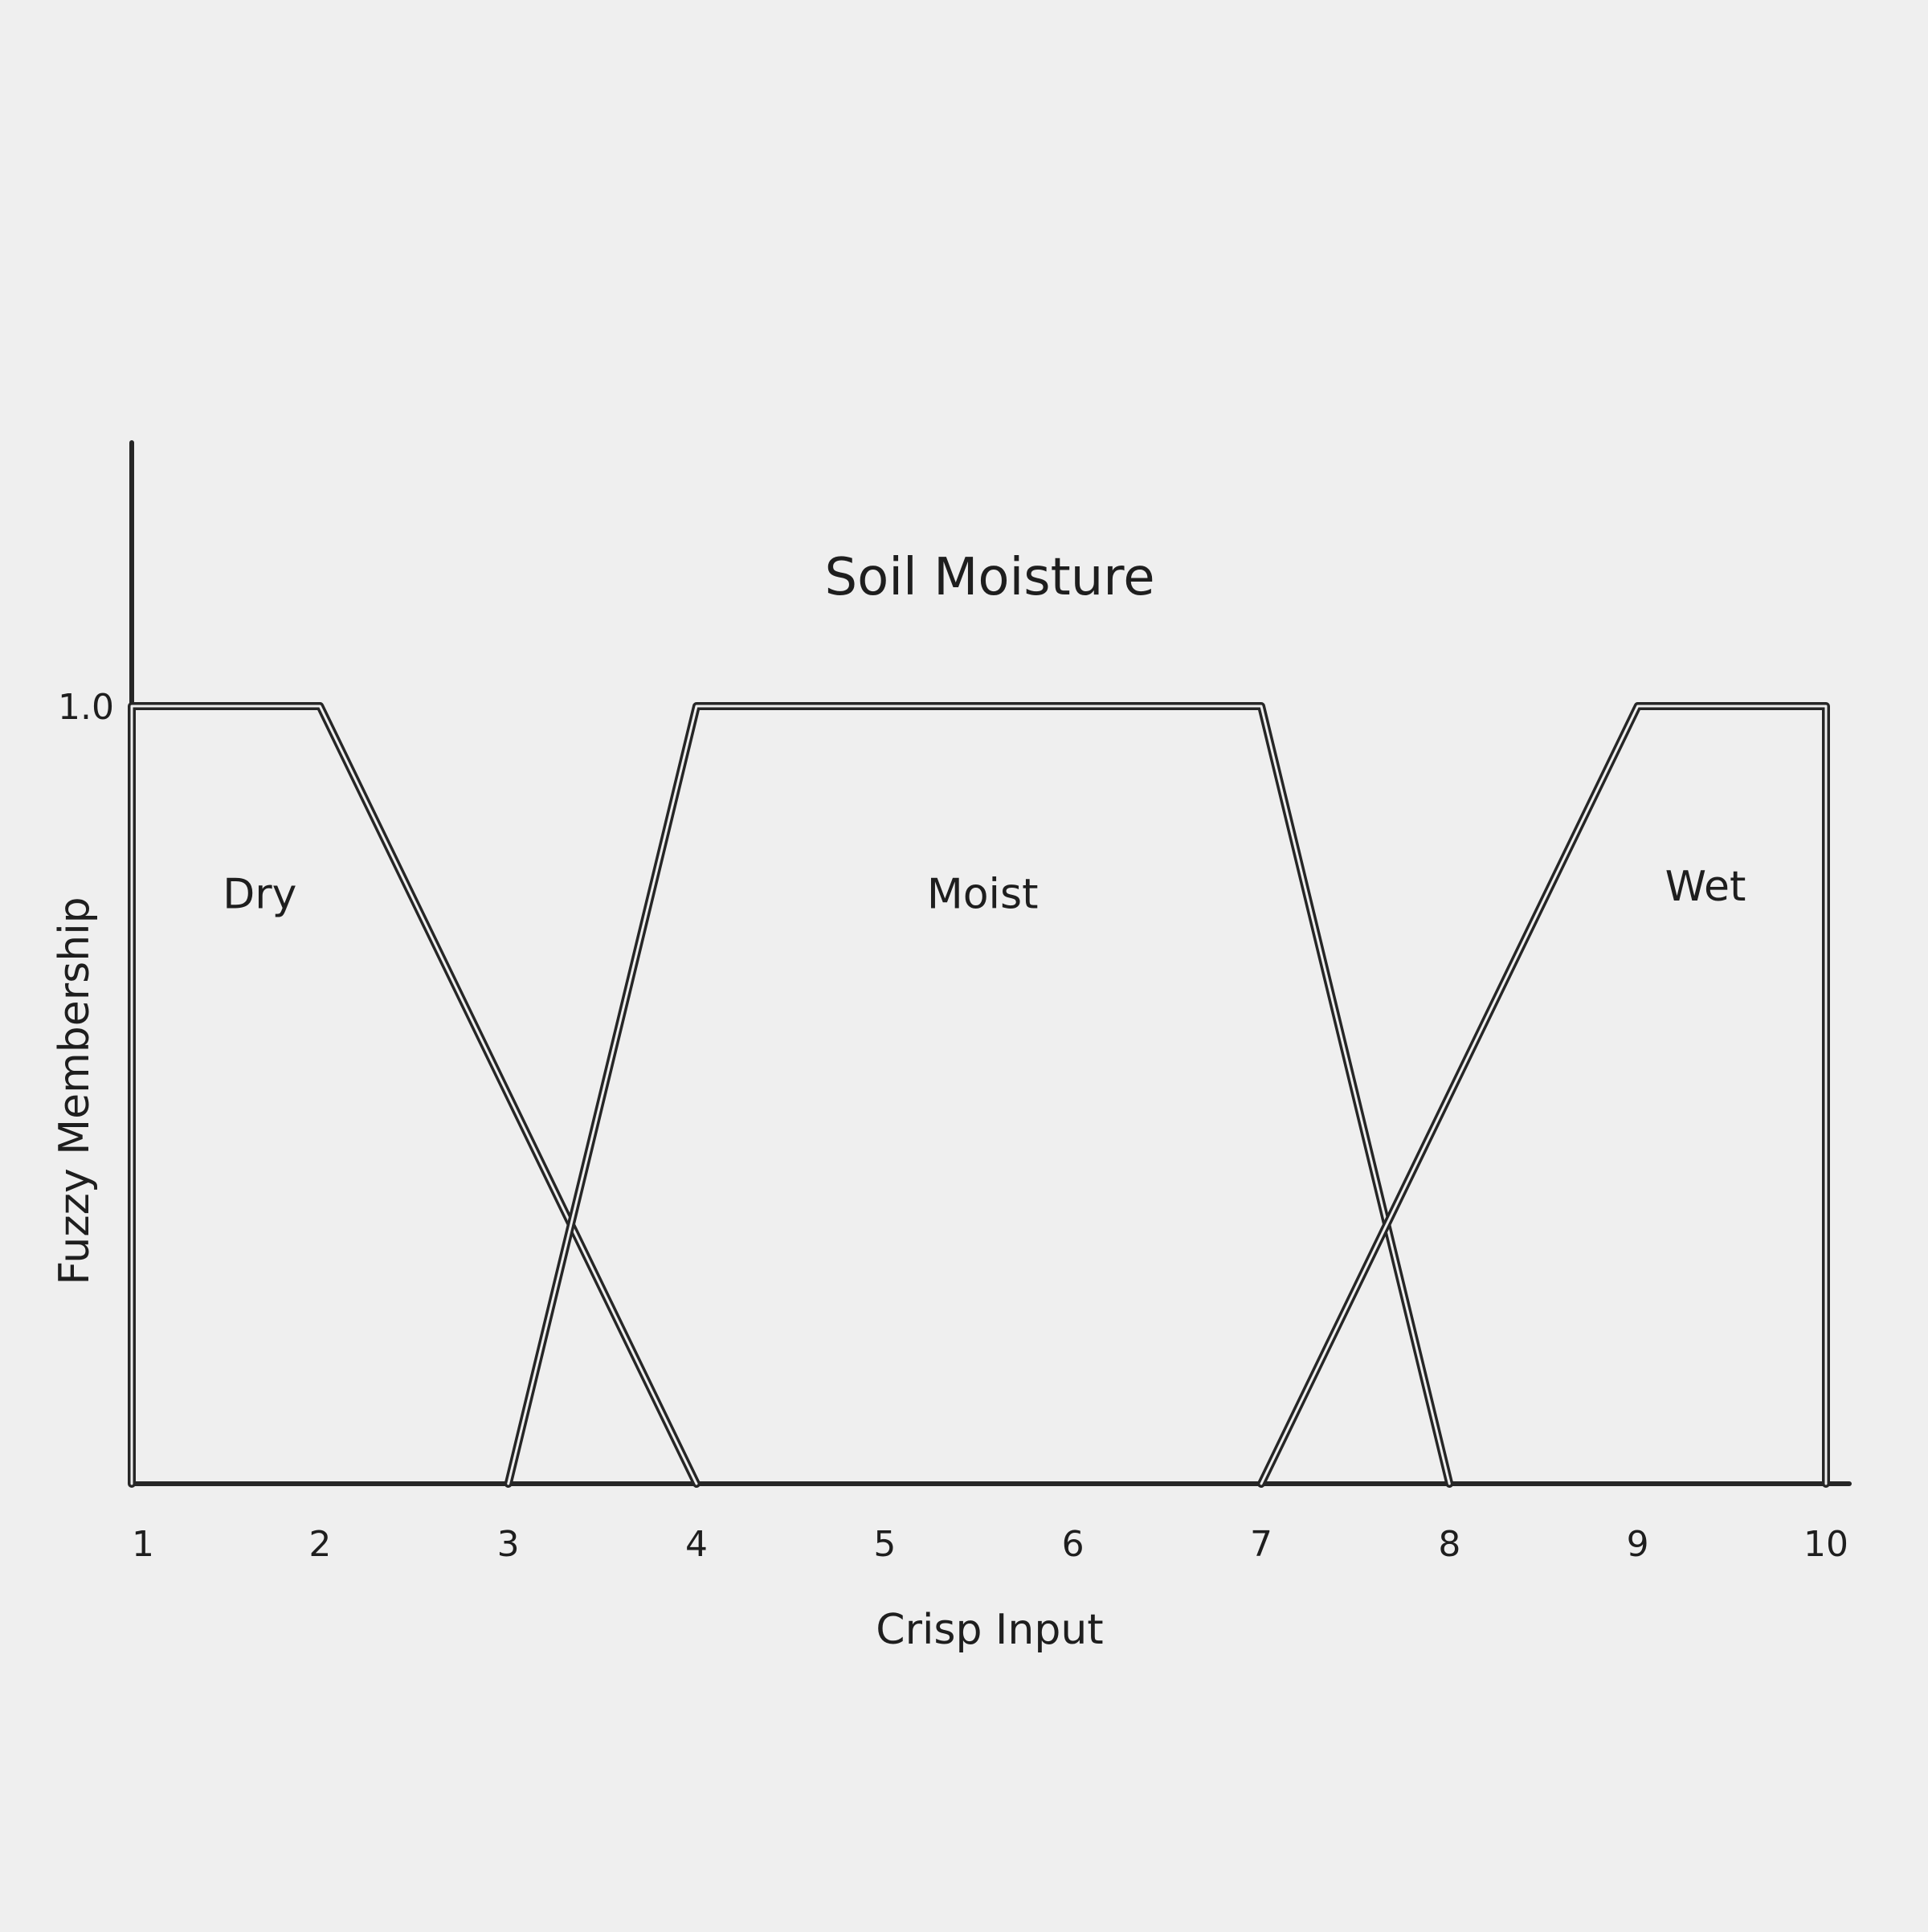 Image resolution: width=1928 pixels, height=1932 pixels. What do you see at coordinates (1825, 1545) in the screenshot?
I see `x-tick-label: 10` at bounding box center [1825, 1545].